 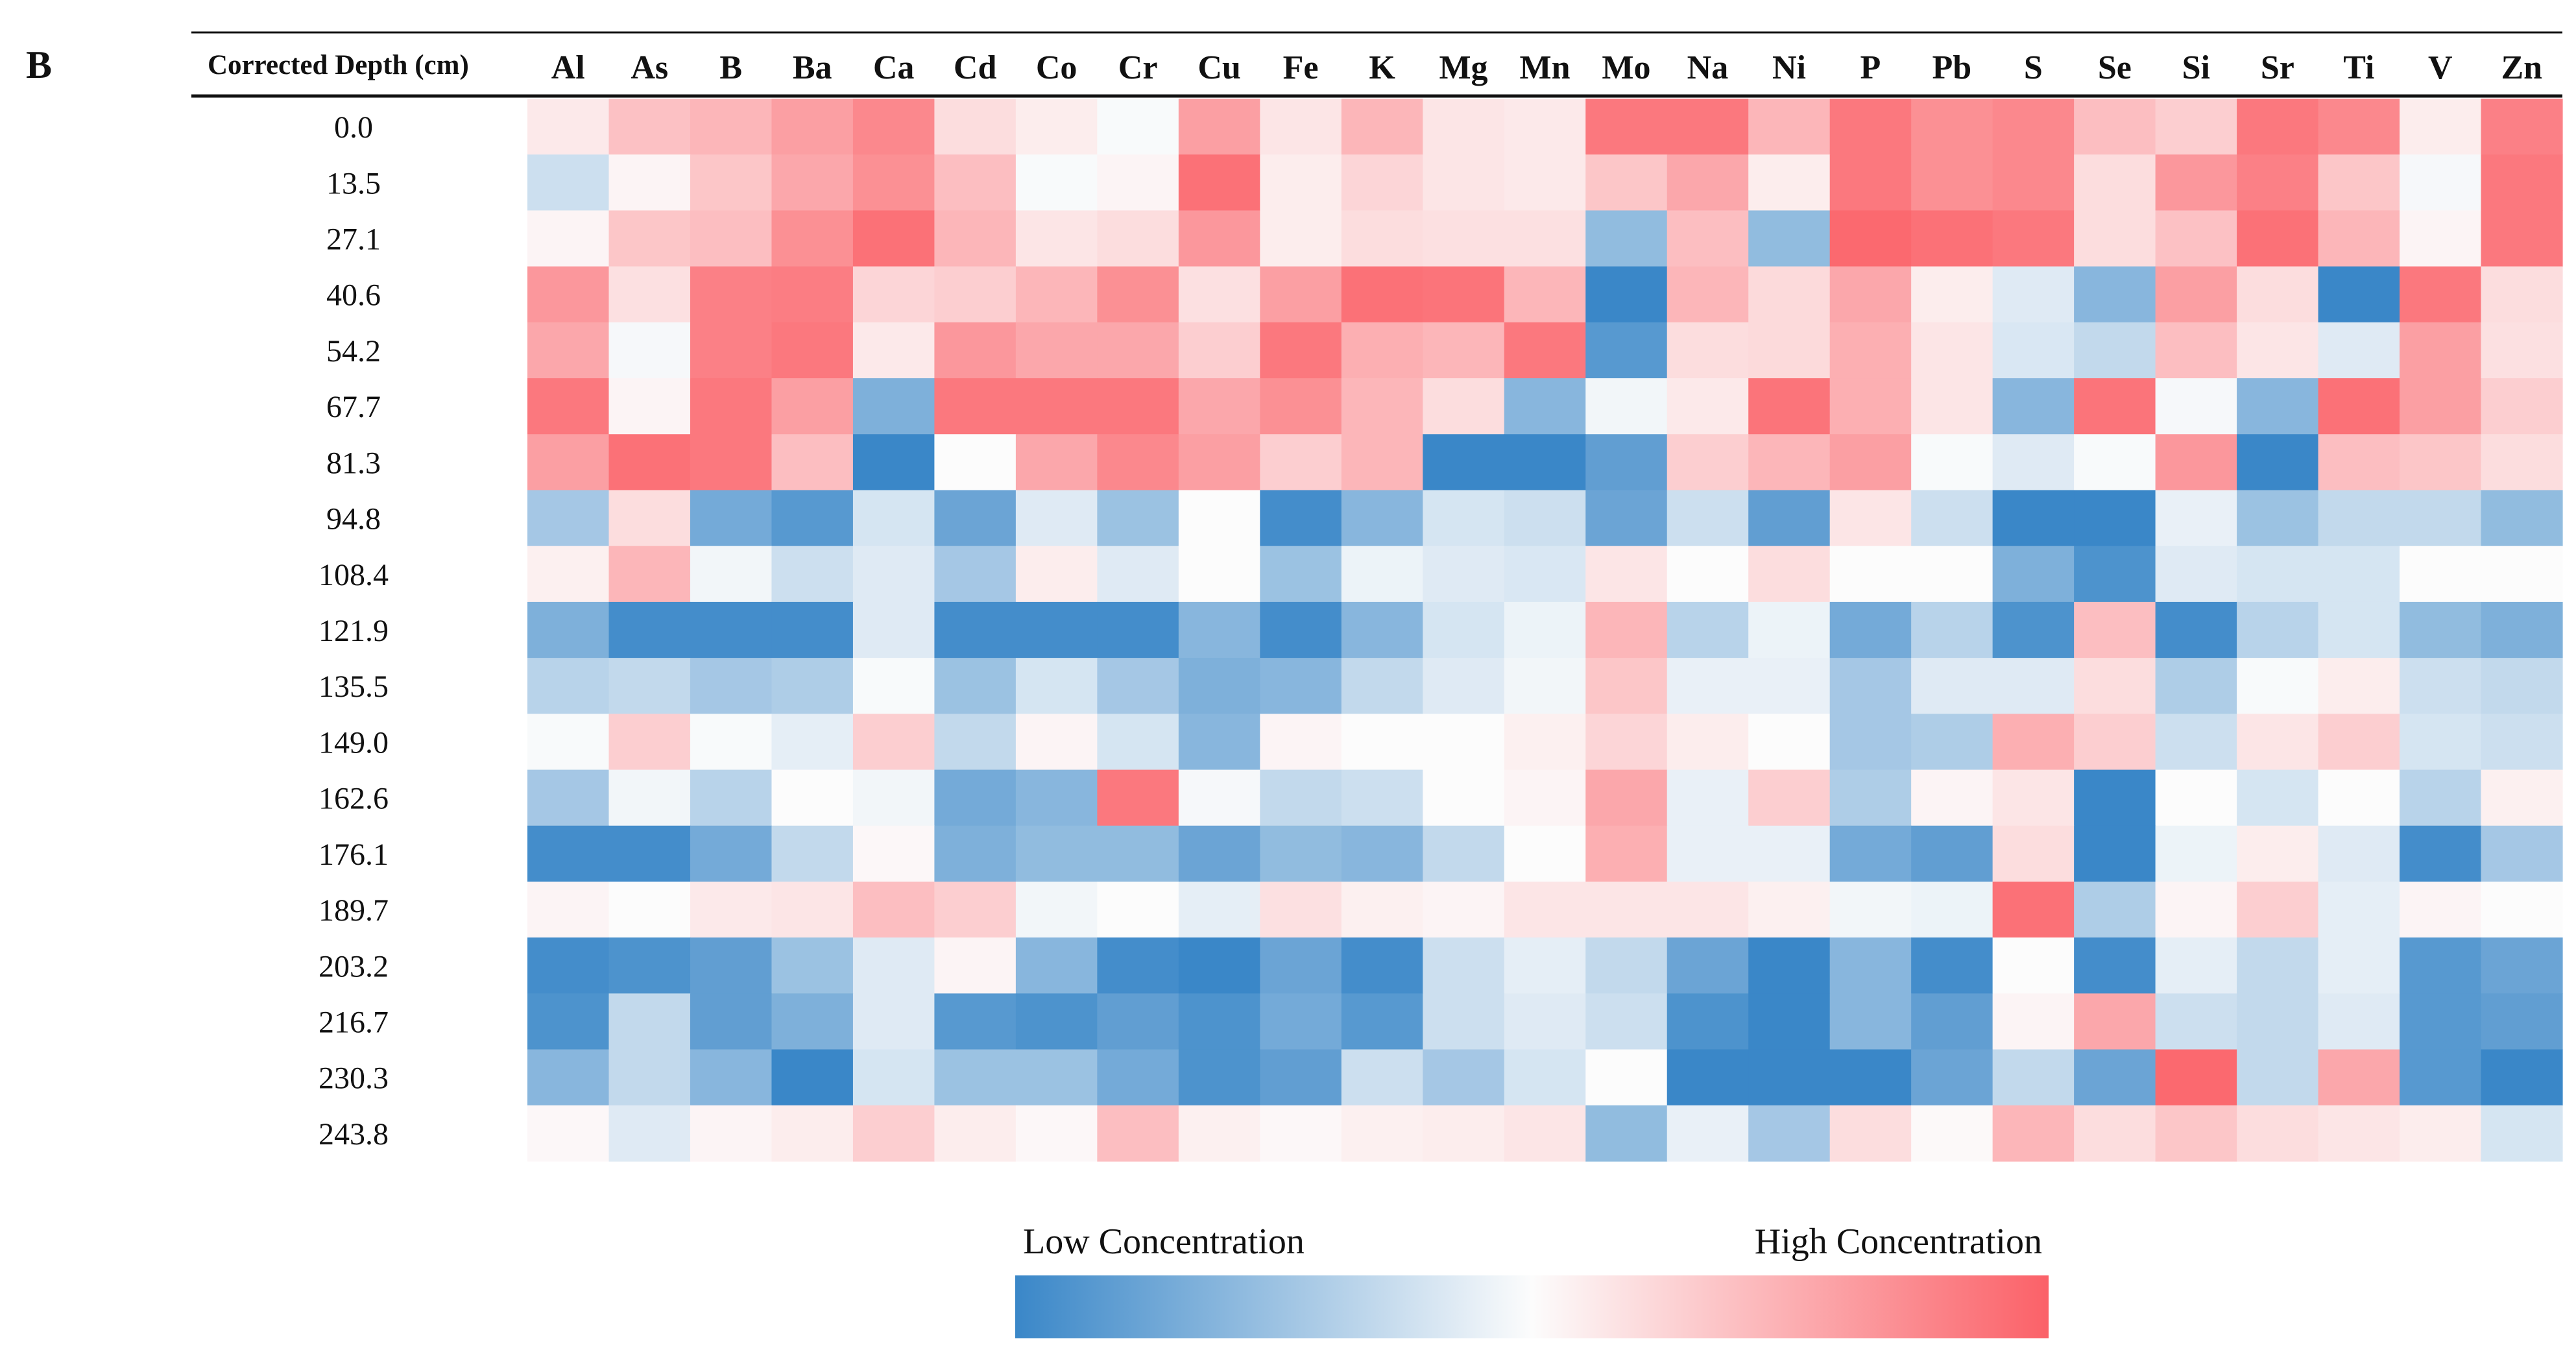 What do you see at coordinates (1952, 67) in the screenshot?
I see `column-label-pb: Pb` at bounding box center [1952, 67].